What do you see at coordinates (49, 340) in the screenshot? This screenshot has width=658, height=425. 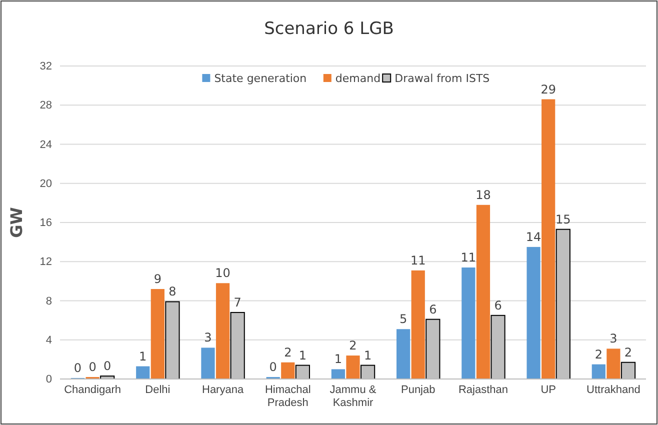 I see `y-tick-label: 4` at bounding box center [49, 340].